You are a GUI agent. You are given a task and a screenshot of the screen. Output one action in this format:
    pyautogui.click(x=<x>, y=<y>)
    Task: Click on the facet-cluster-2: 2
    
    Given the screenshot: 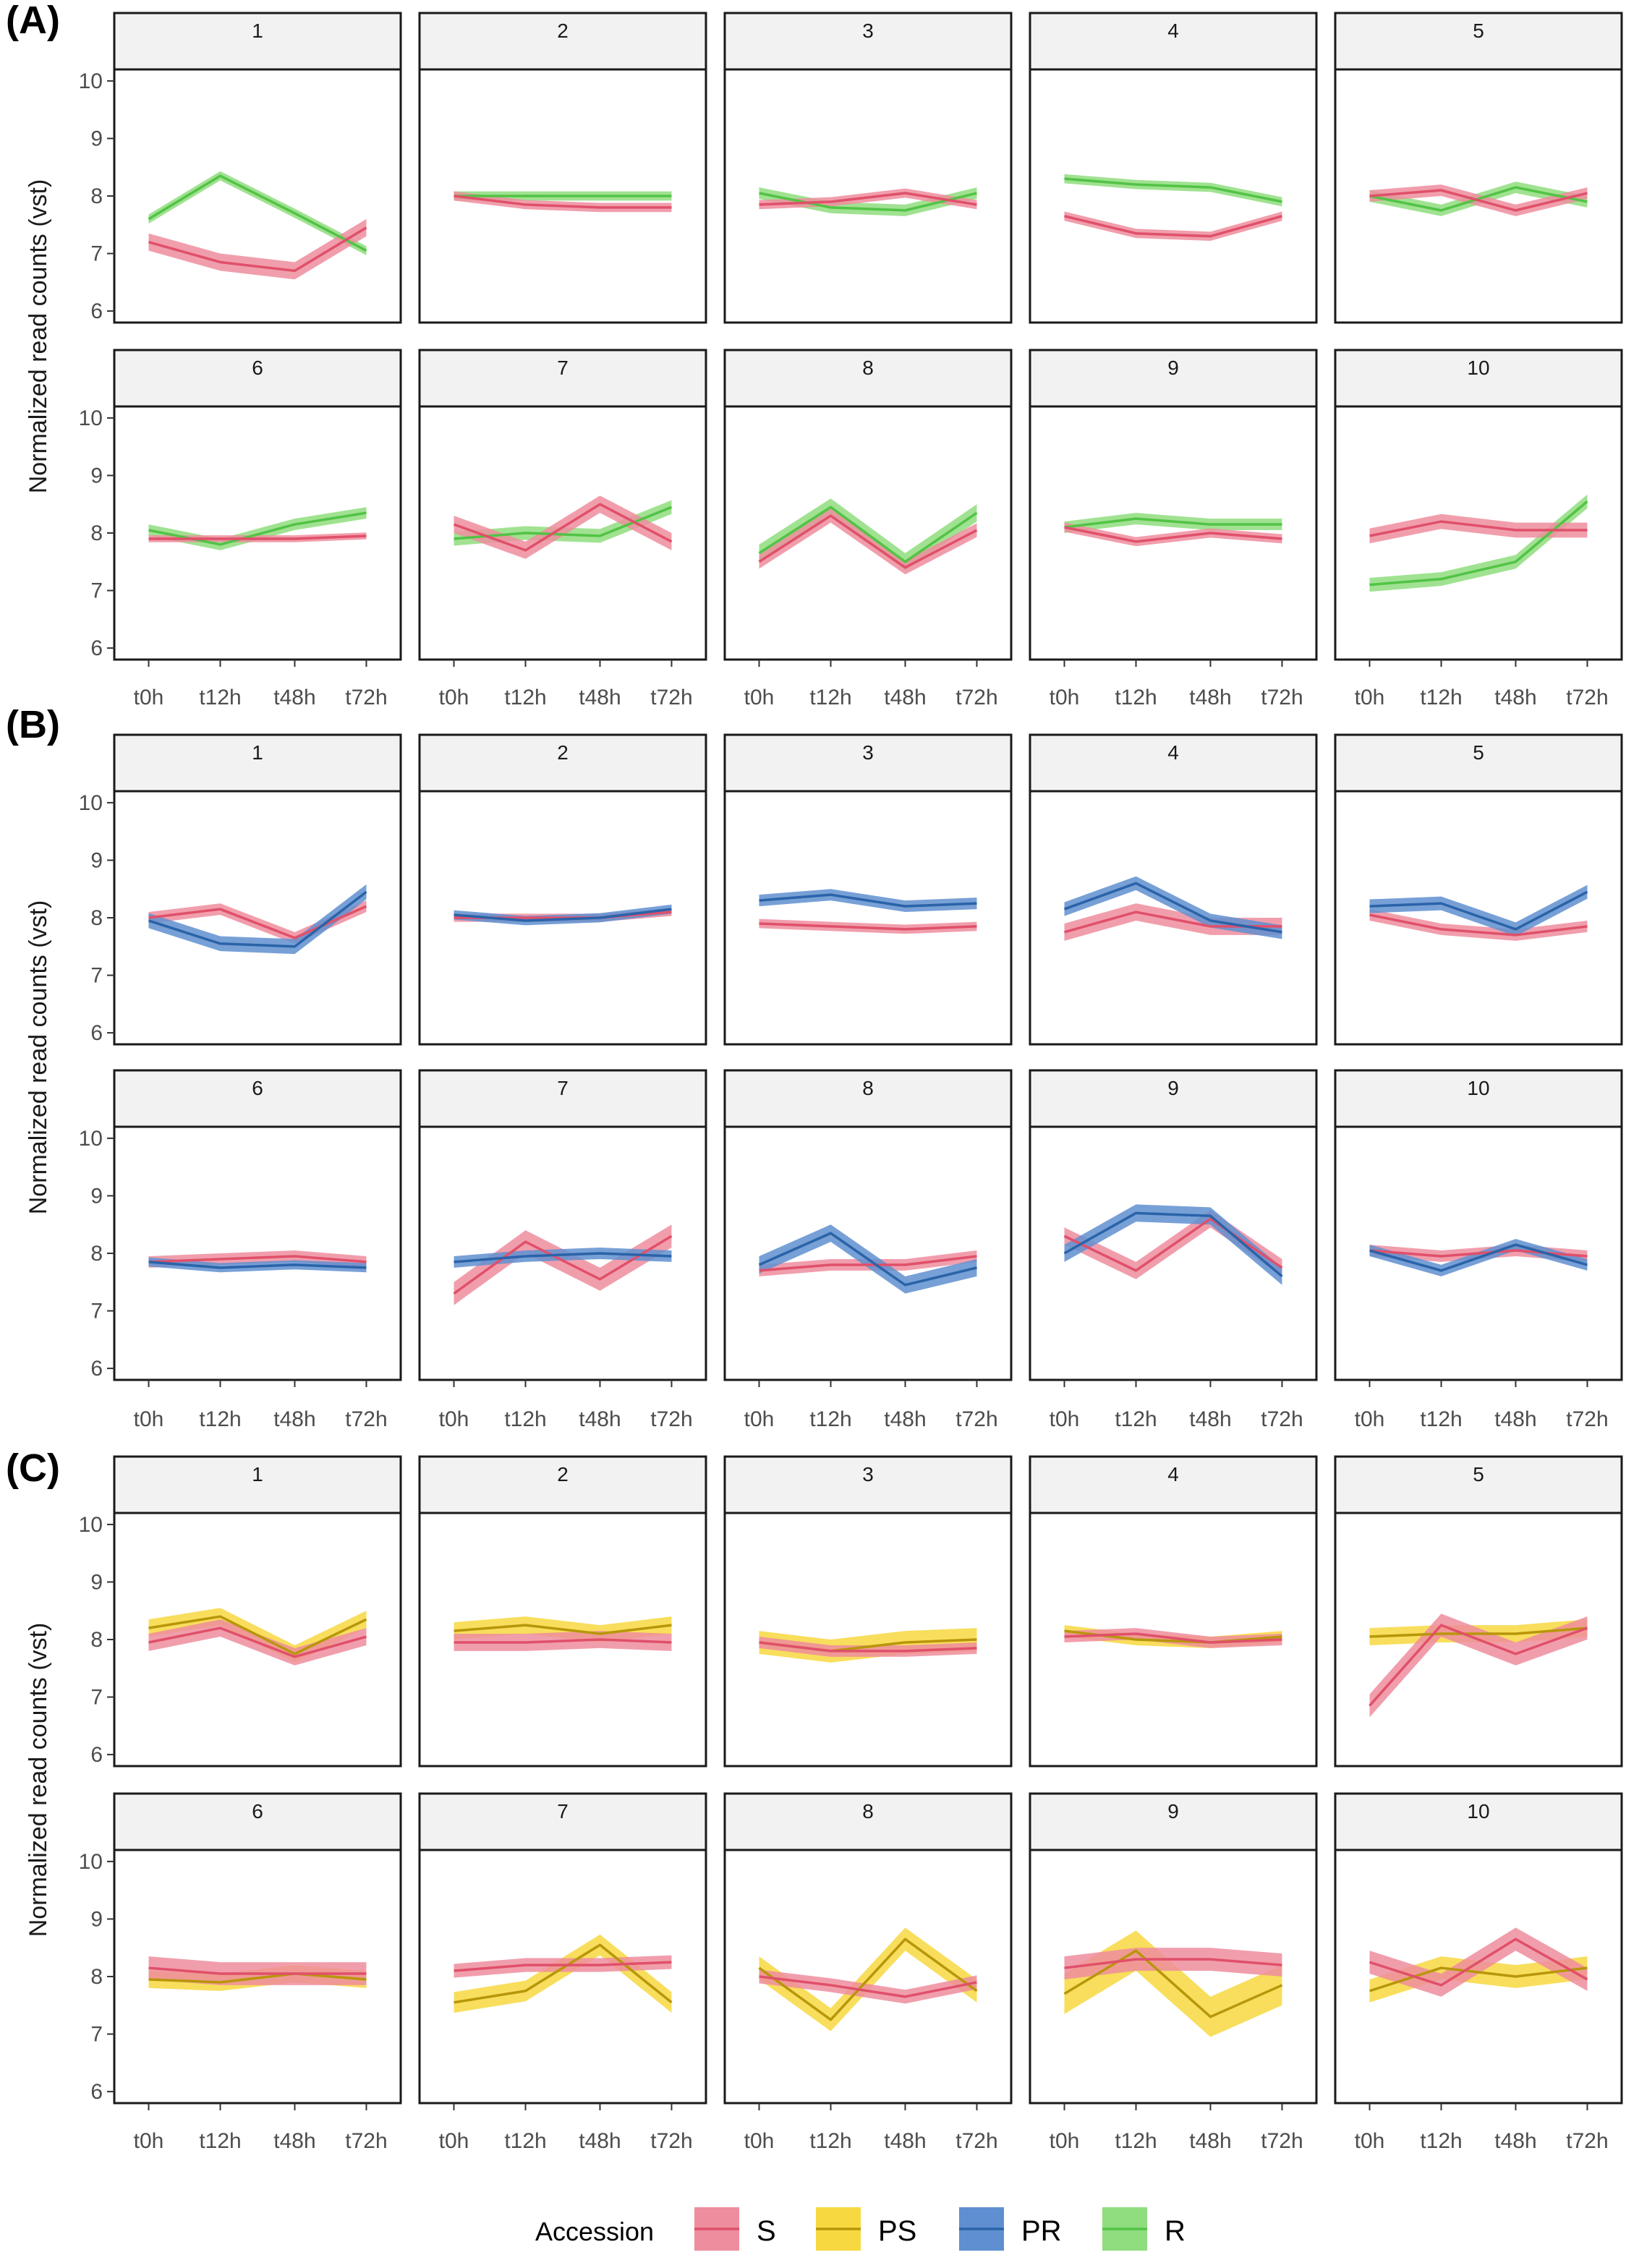 What is the action you would take?
    pyautogui.click(x=562, y=1611)
    